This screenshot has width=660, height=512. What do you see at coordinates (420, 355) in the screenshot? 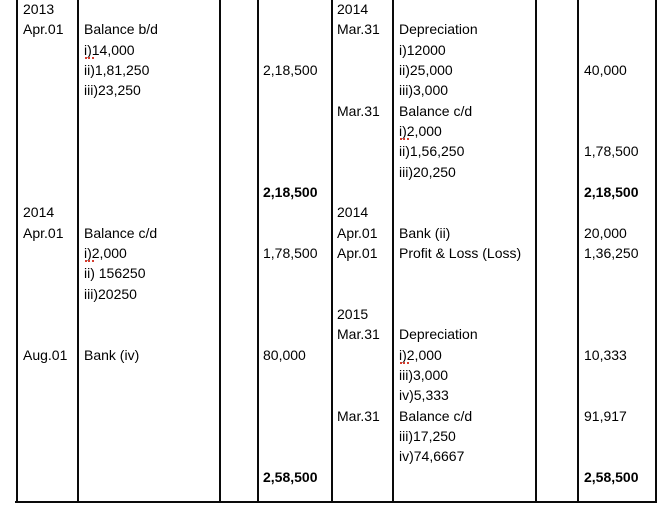
I see `credit-entry5-item-i: i)2,000` at bounding box center [420, 355].